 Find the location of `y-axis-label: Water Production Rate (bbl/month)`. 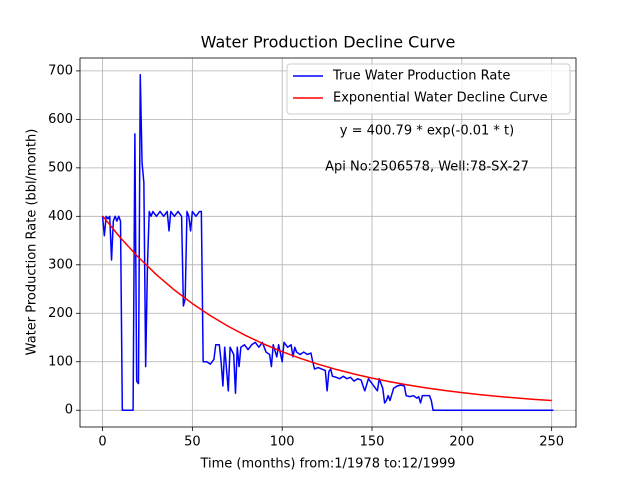

y-axis-label: Water Production Rate (bbl/month) is located at coordinates (32, 242).